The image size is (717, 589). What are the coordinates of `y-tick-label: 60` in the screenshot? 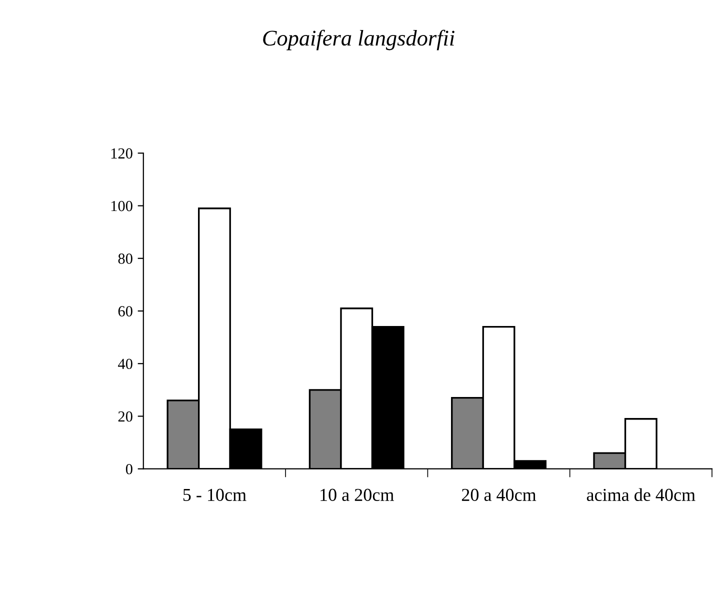 It's located at (125, 311).